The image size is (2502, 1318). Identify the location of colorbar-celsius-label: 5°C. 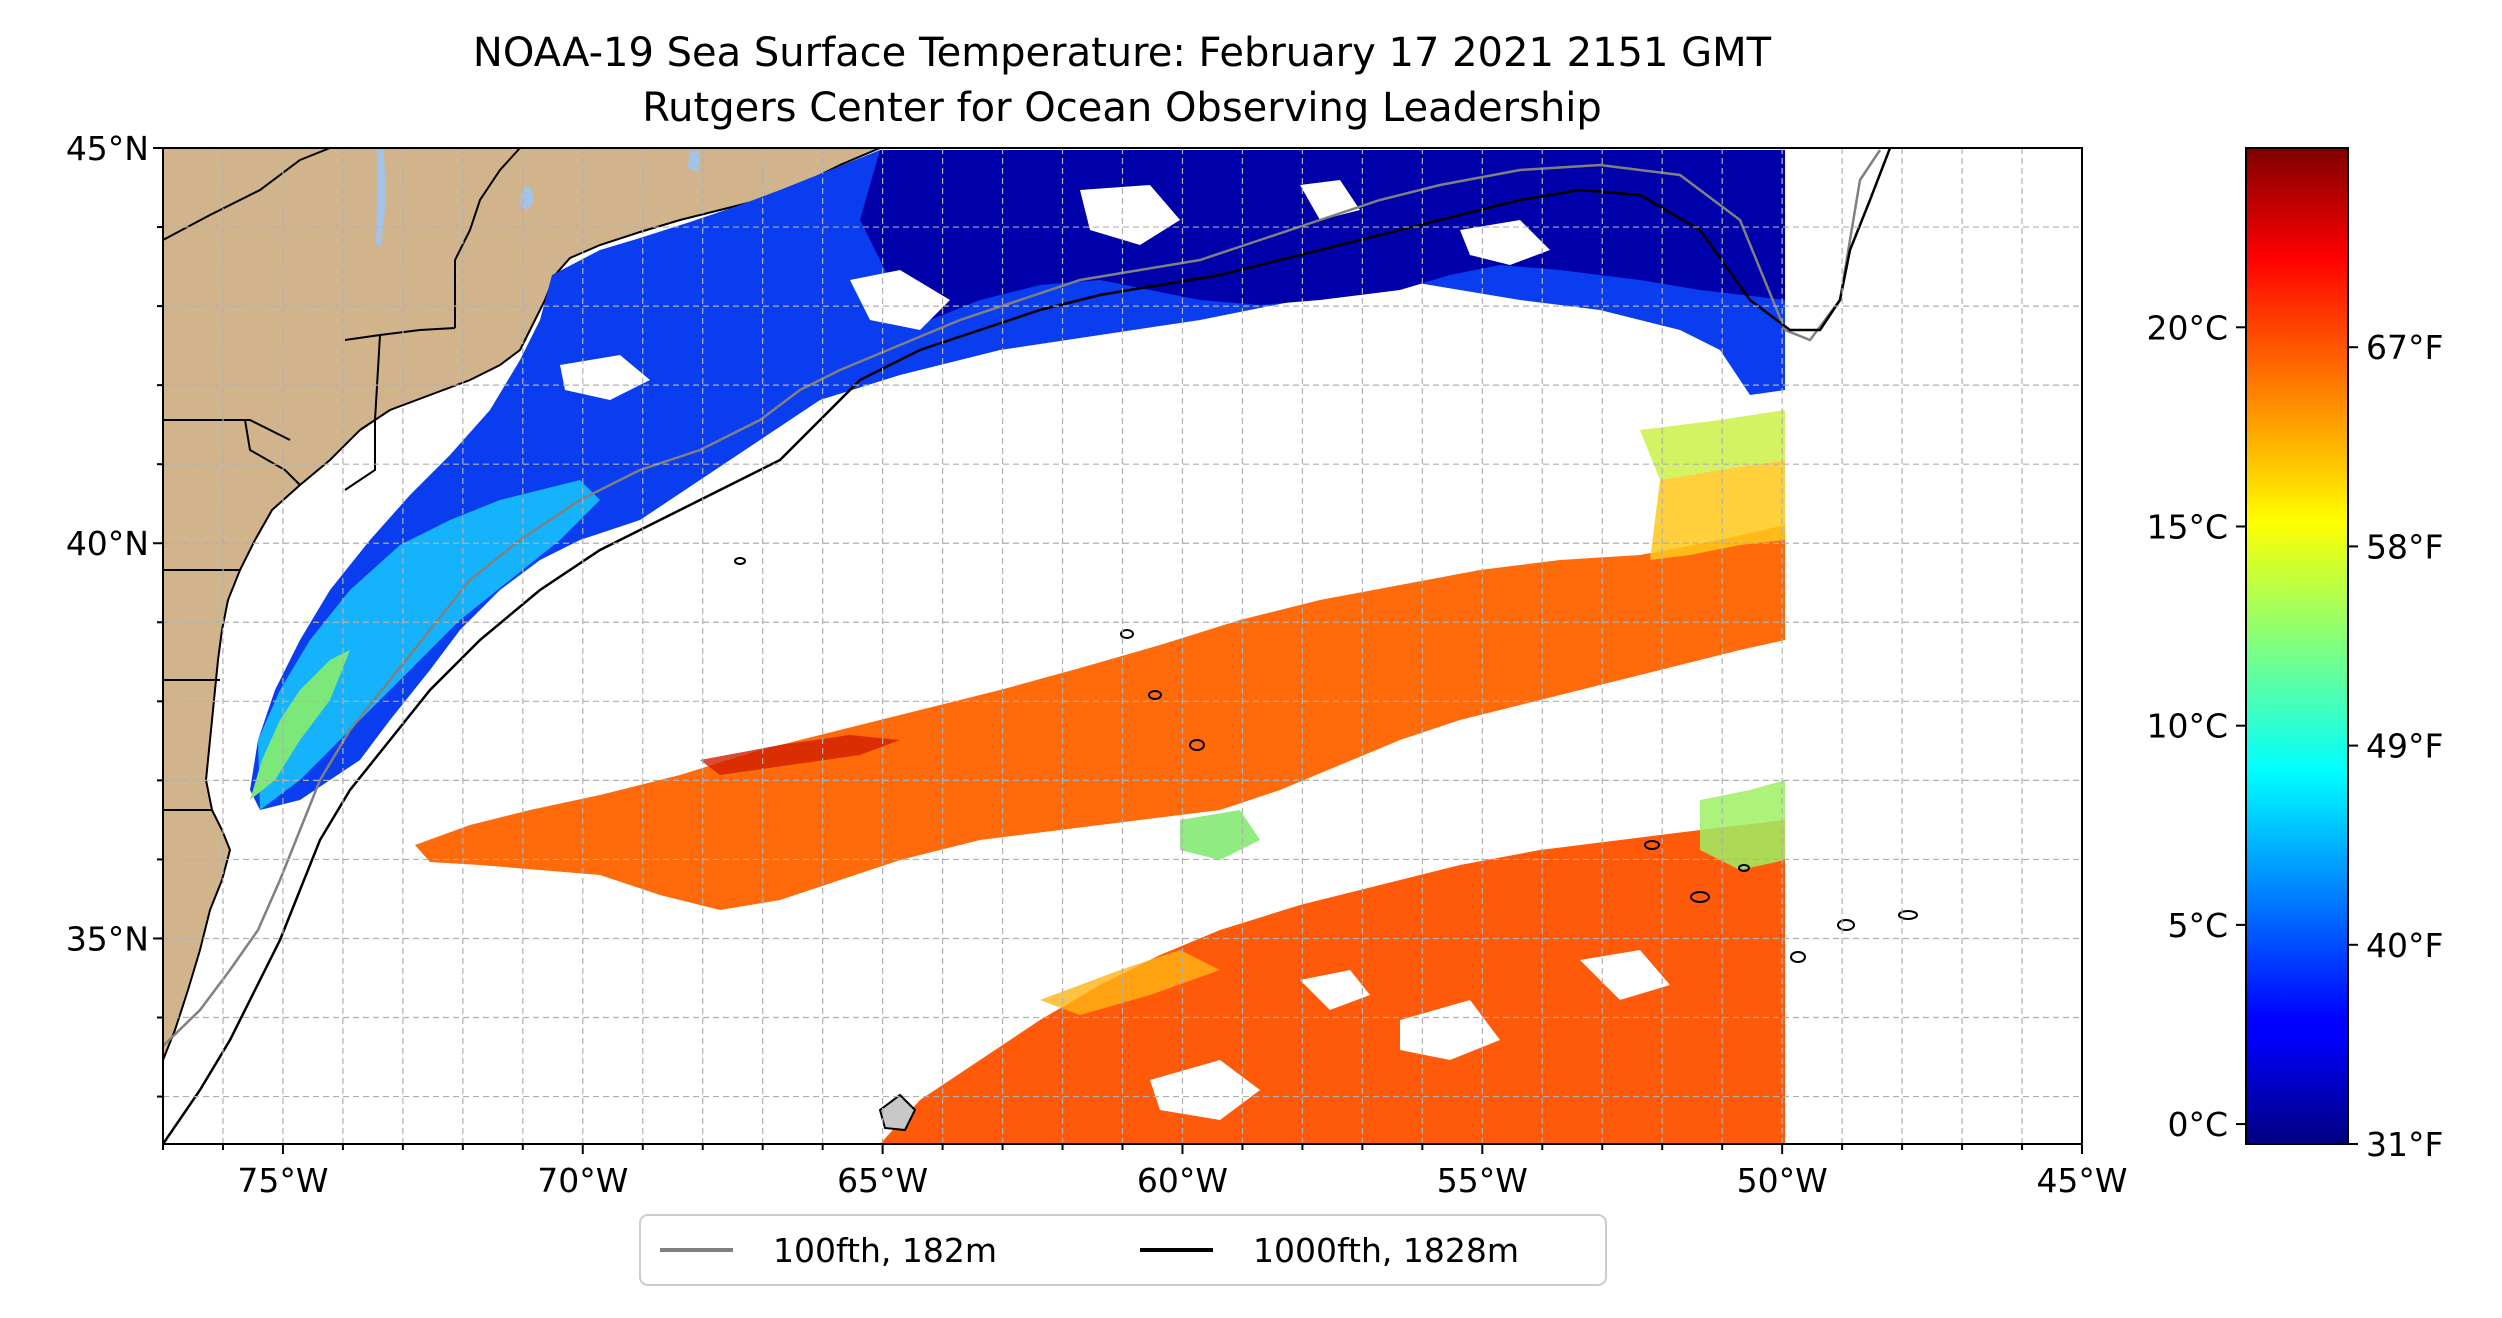
(2197, 925).